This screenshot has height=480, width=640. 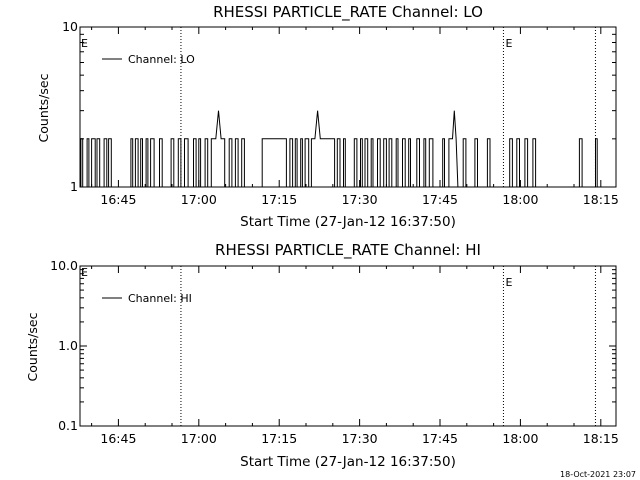 I want to click on chart-title: RHESSI PARTICLE_RATE Channel: HI, so click(x=348, y=250).